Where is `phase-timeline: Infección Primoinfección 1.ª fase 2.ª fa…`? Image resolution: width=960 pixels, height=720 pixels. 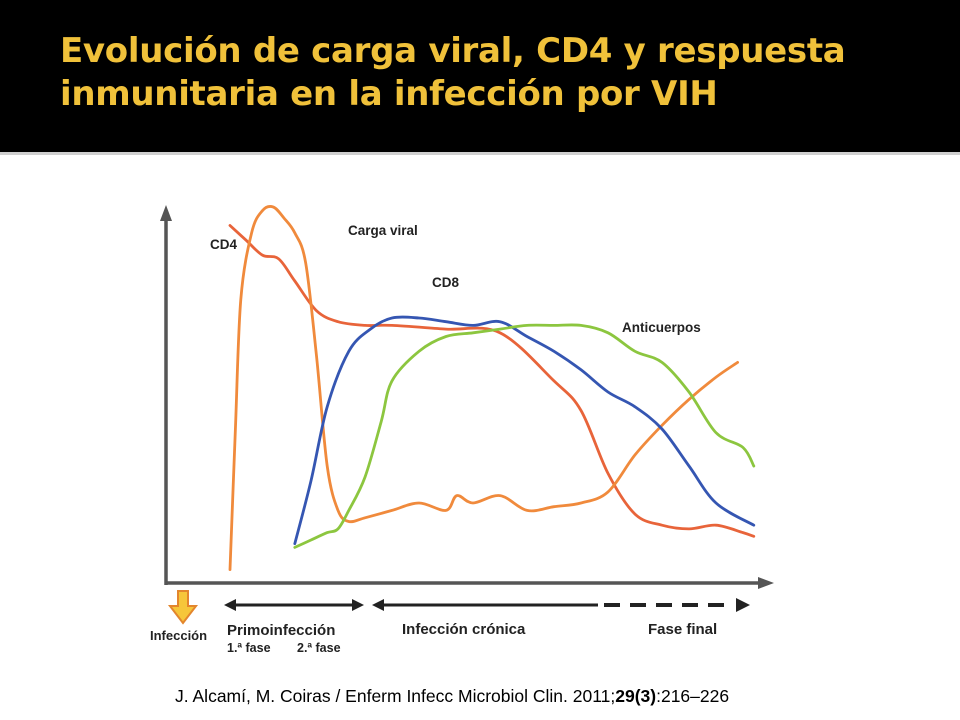
phase-timeline: Infección Primoinfección 1.ª fase 2.ª fa… is located at coordinates (450, 622).